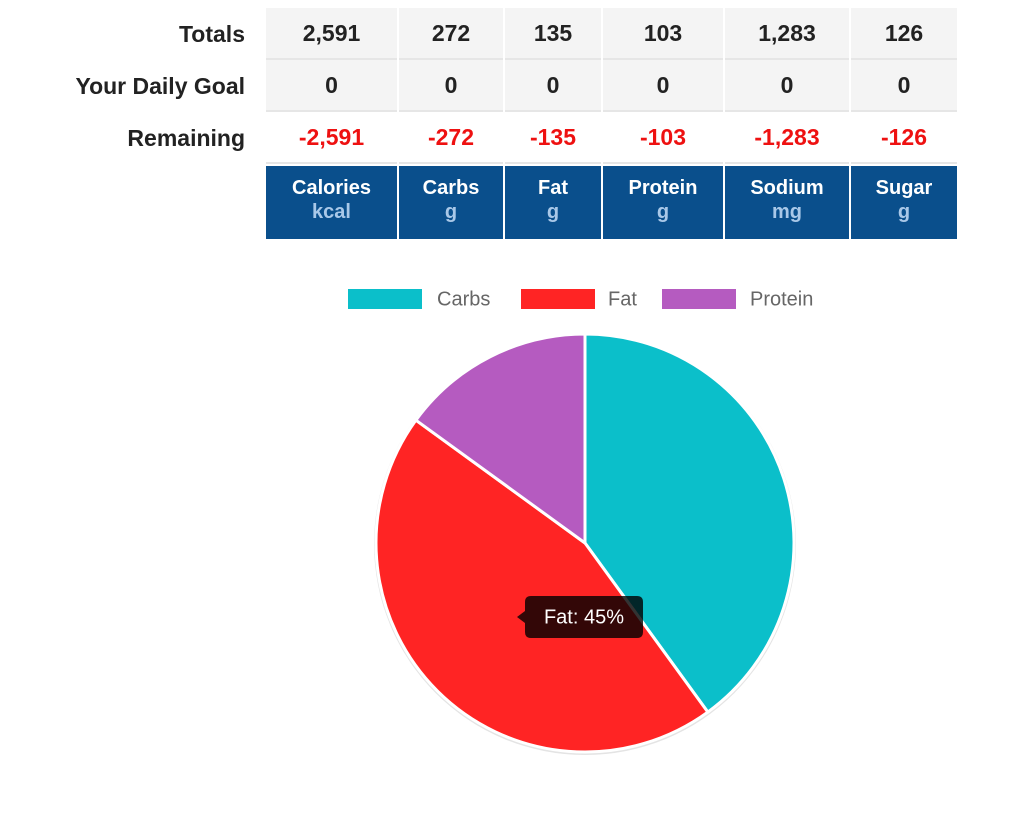 The image size is (1023, 815). Describe the element at coordinates (553, 188) in the screenshot. I see `column-name: Fat` at that location.